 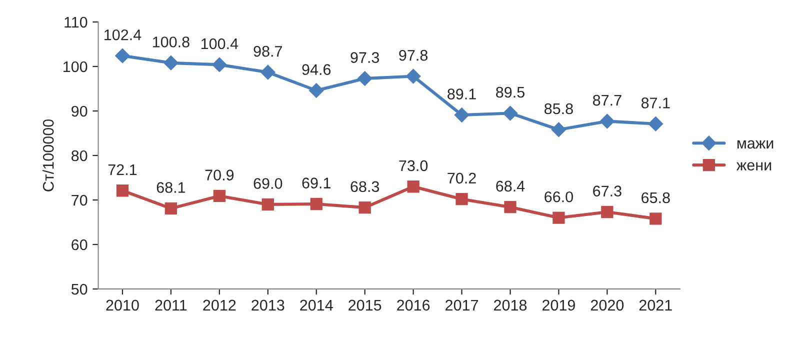 I want to click on data-label: 98.7, so click(x=268, y=51).